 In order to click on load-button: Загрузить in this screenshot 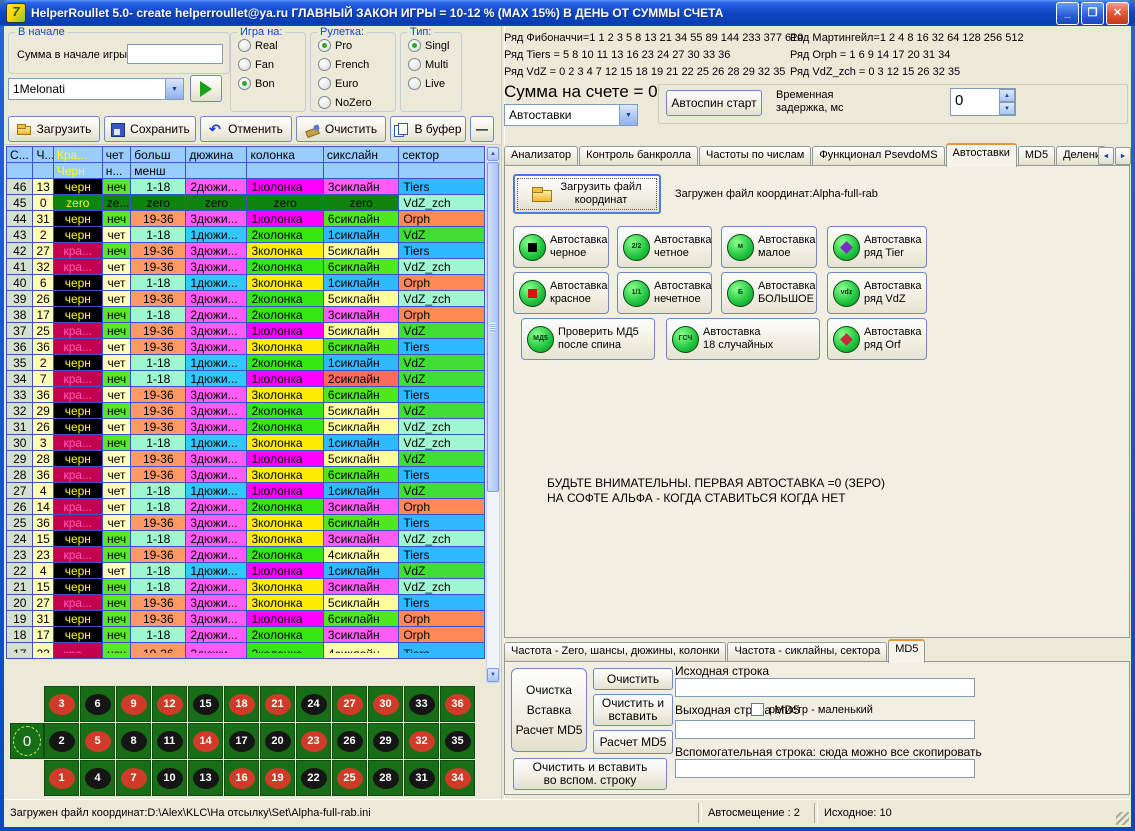, I will do `click(54, 129)`.